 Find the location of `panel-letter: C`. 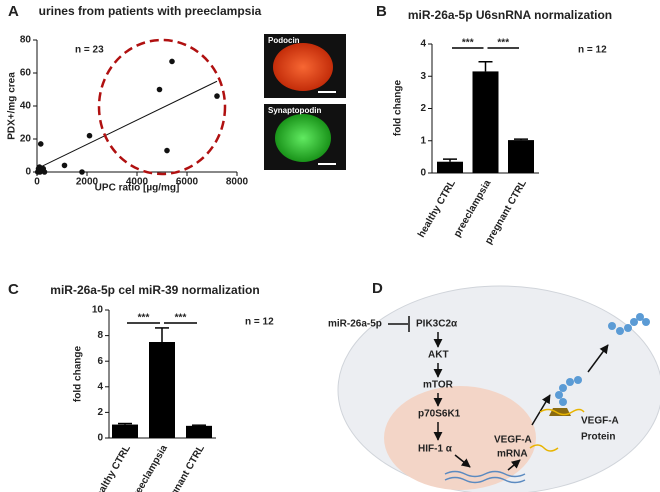

panel-letter: C is located at coordinates (13, 289).